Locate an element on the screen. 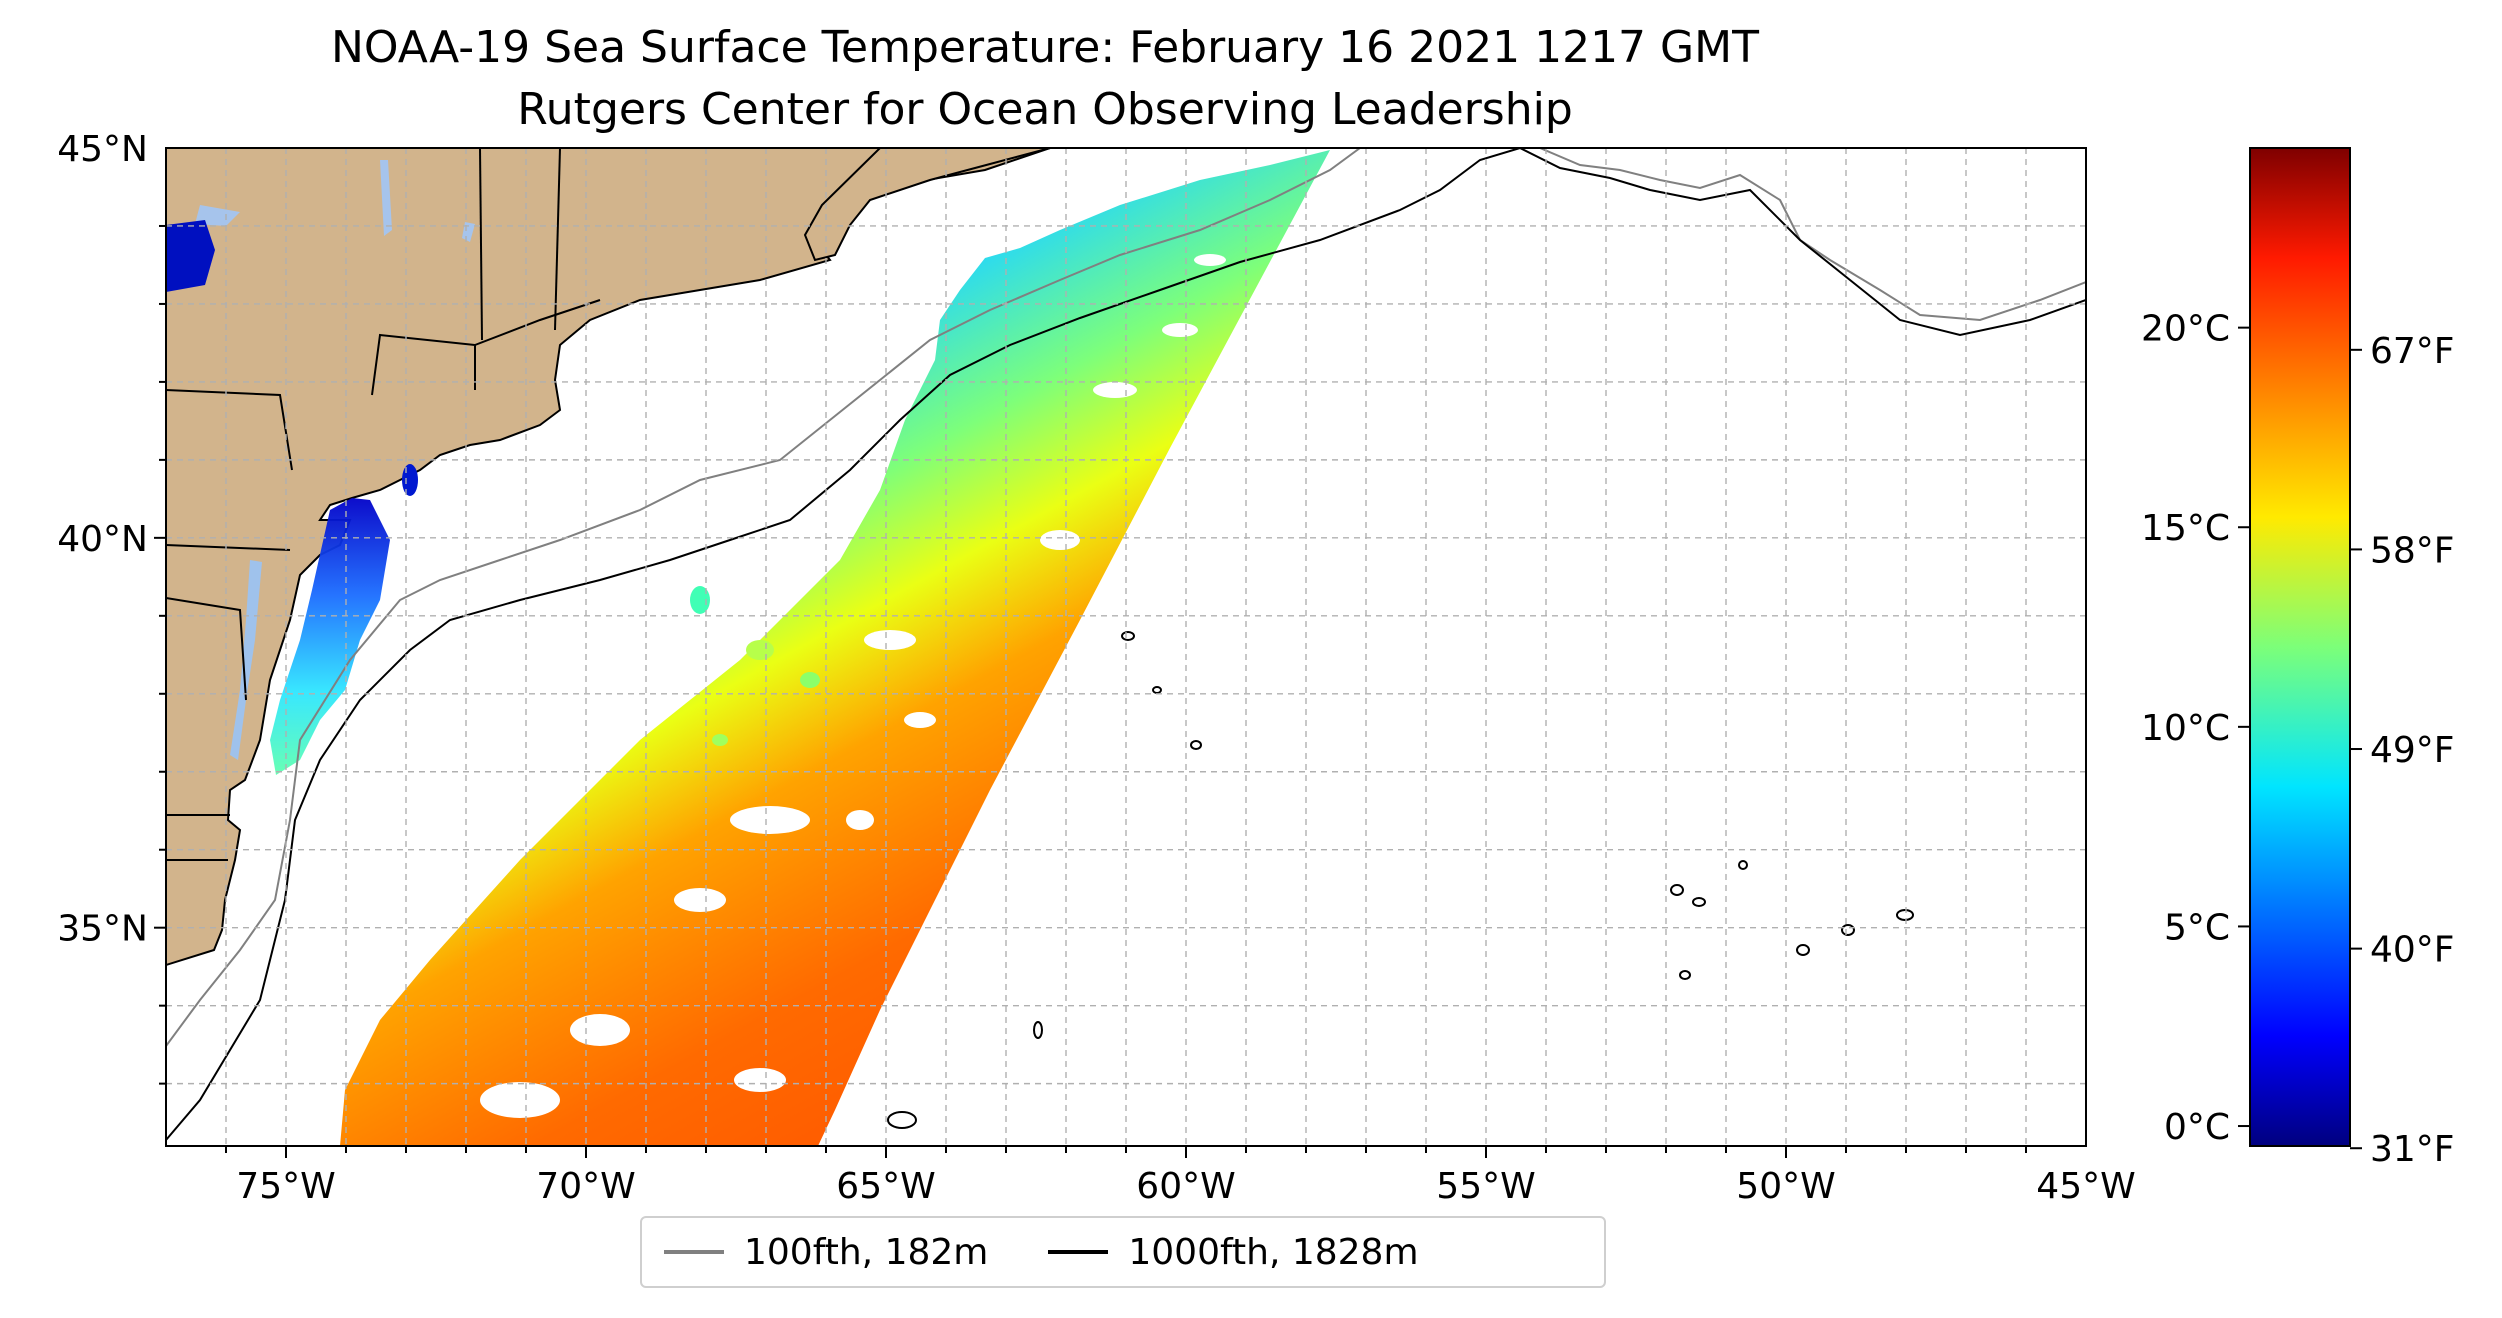 This screenshot has height=1318, width=2502. colorbar-celsius-label: 5°C is located at coordinates (2197, 927).